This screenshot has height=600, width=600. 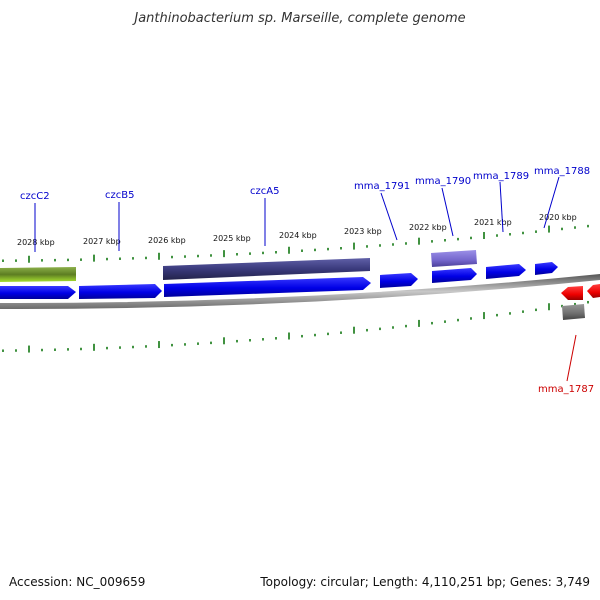 What do you see at coordinates (363, 231) in the screenshot?
I see `kbp-label: 2023 kbp` at bounding box center [363, 231].